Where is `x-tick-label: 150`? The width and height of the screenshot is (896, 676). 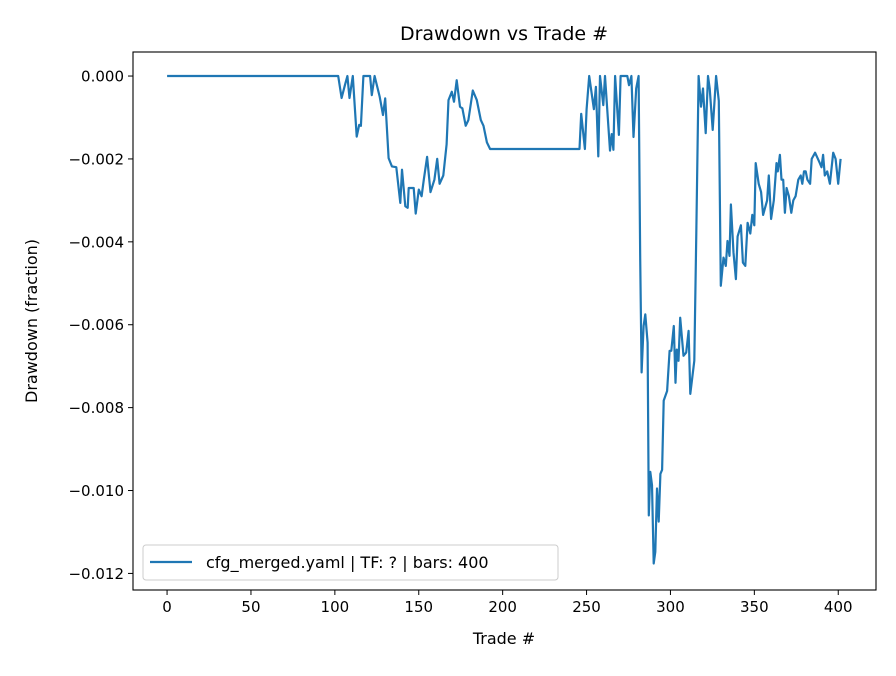 x-tick-label: 150 is located at coordinates (418, 607).